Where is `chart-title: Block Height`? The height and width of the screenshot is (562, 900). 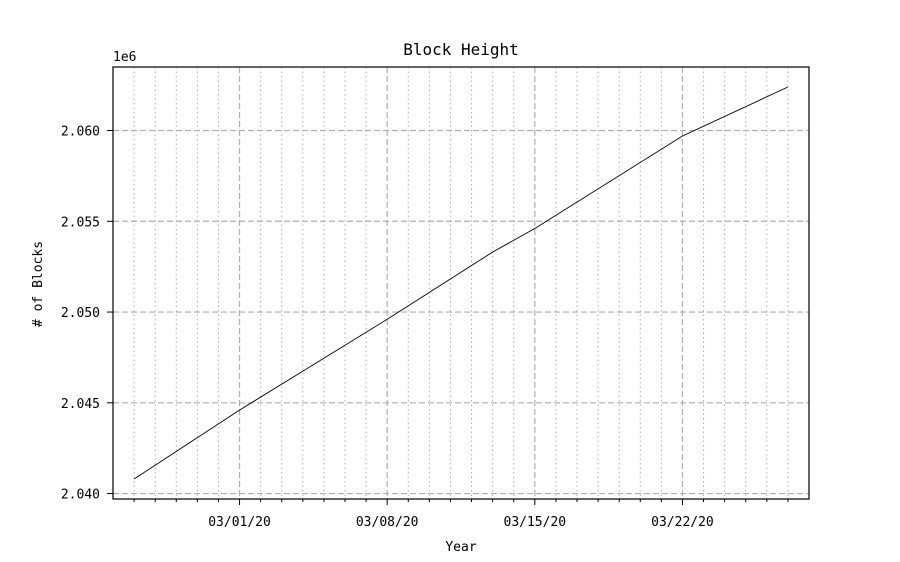
chart-title: Block Height is located at coordinates (461, 49).